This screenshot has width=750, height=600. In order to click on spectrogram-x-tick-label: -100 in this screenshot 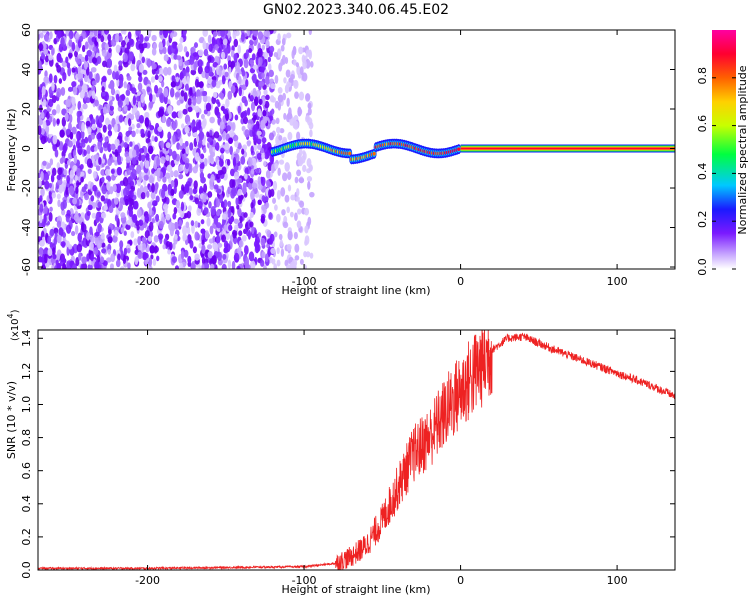, I will do `click(304, 281)`.